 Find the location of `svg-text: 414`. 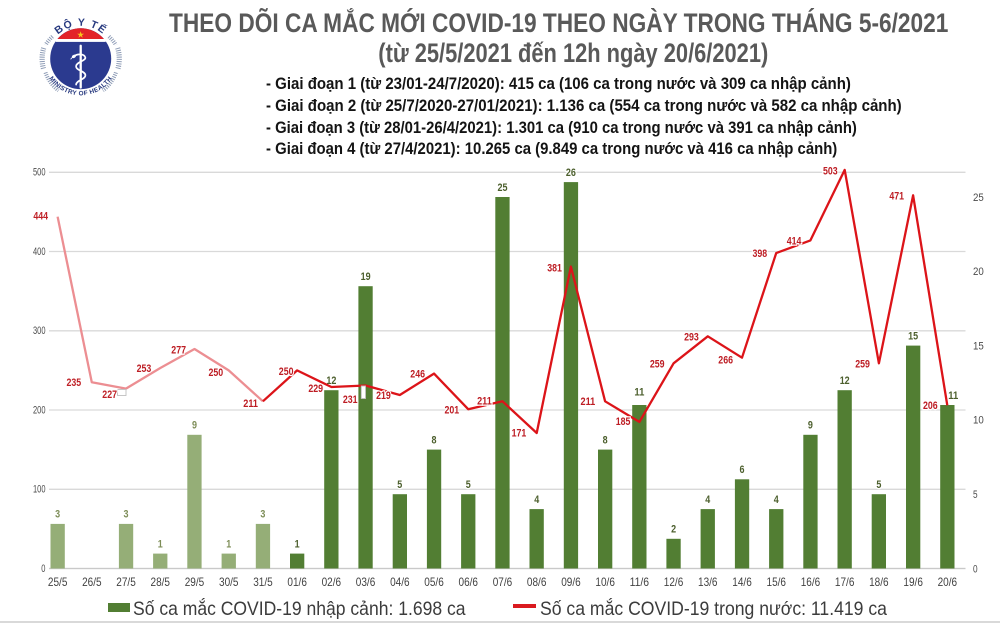

svg-text: 414 is located at coordinates (794, 241).